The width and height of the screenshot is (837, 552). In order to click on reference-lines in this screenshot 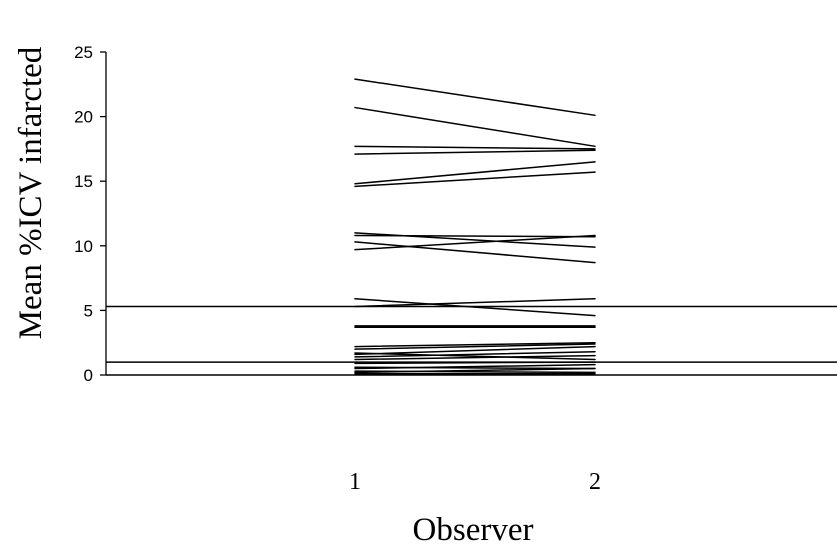, I will do `click(471, 340)`.